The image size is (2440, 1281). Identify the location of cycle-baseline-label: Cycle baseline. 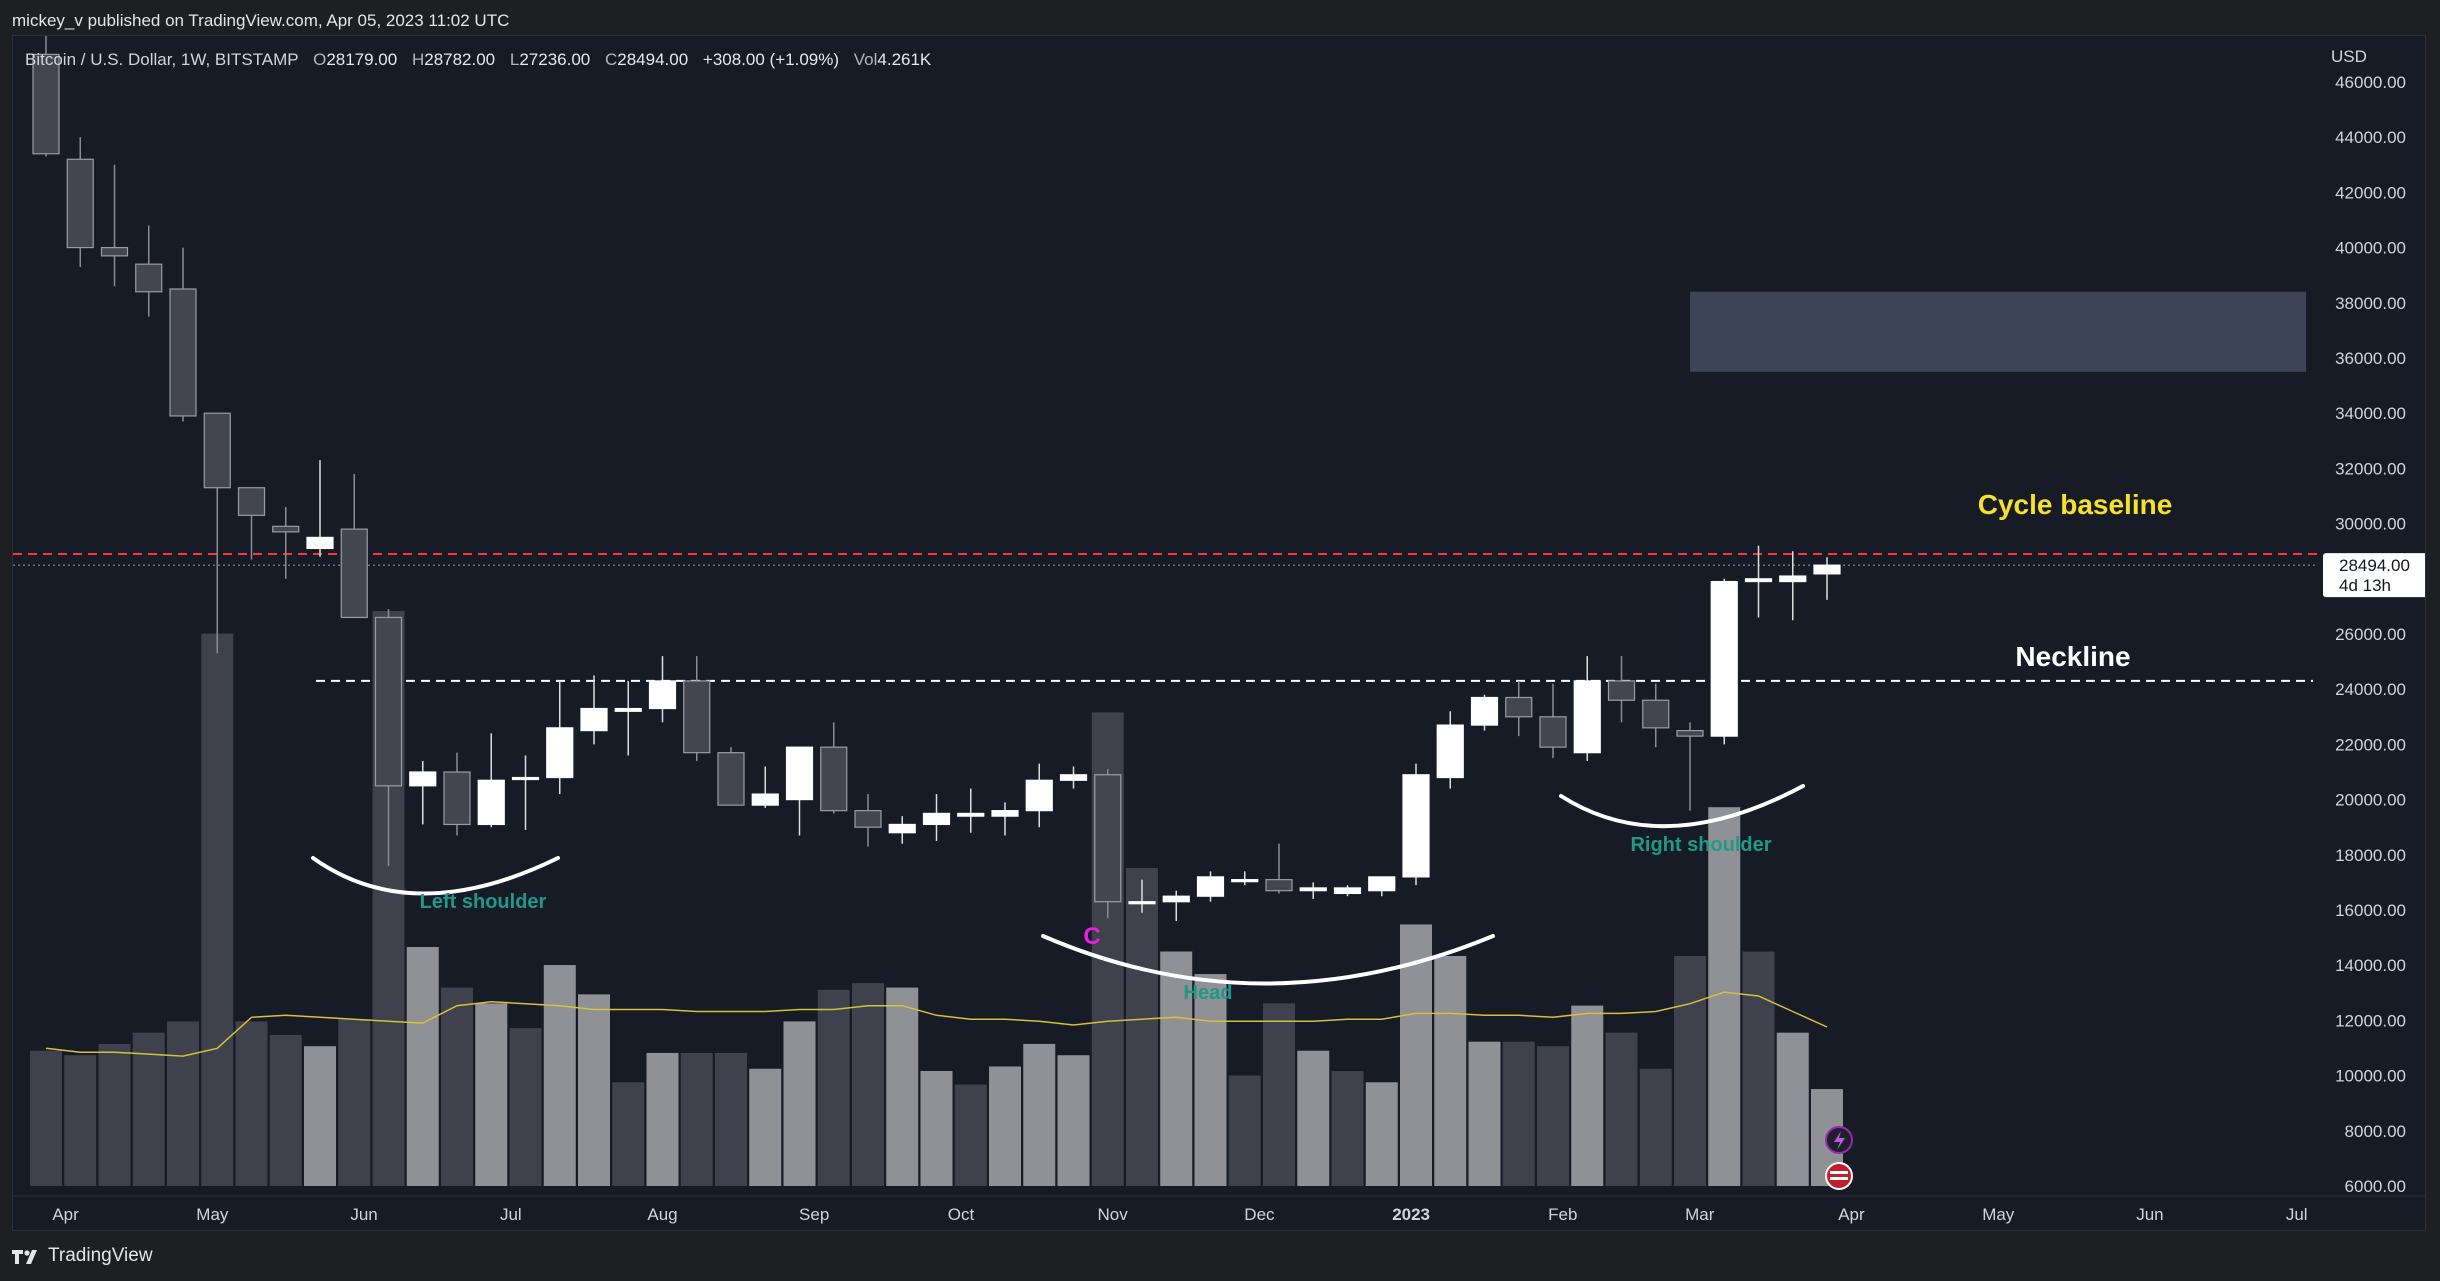
(2075, 504).